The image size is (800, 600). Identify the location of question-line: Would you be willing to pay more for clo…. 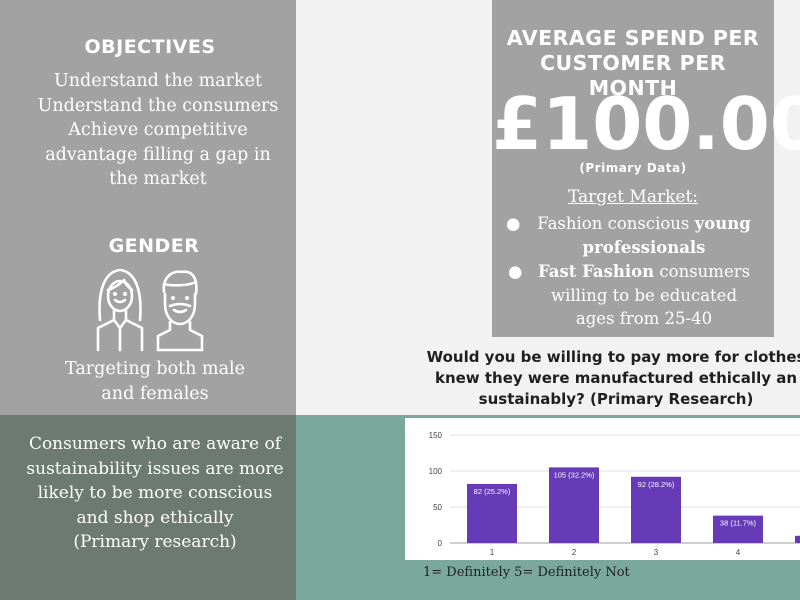
(613, 357).